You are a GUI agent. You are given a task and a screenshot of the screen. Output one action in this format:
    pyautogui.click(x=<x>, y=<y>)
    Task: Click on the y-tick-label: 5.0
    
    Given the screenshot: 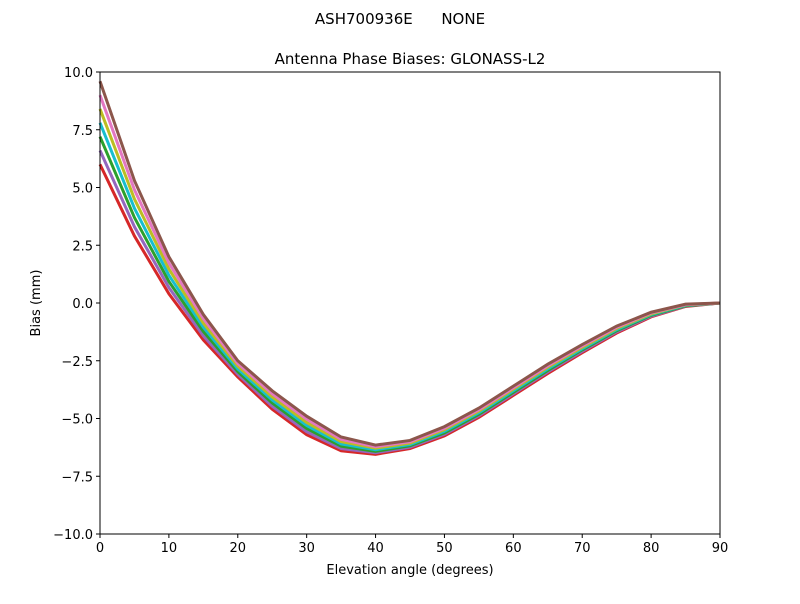 What is the action you would take?
    pyautogui.click(x=82, y=189)
    